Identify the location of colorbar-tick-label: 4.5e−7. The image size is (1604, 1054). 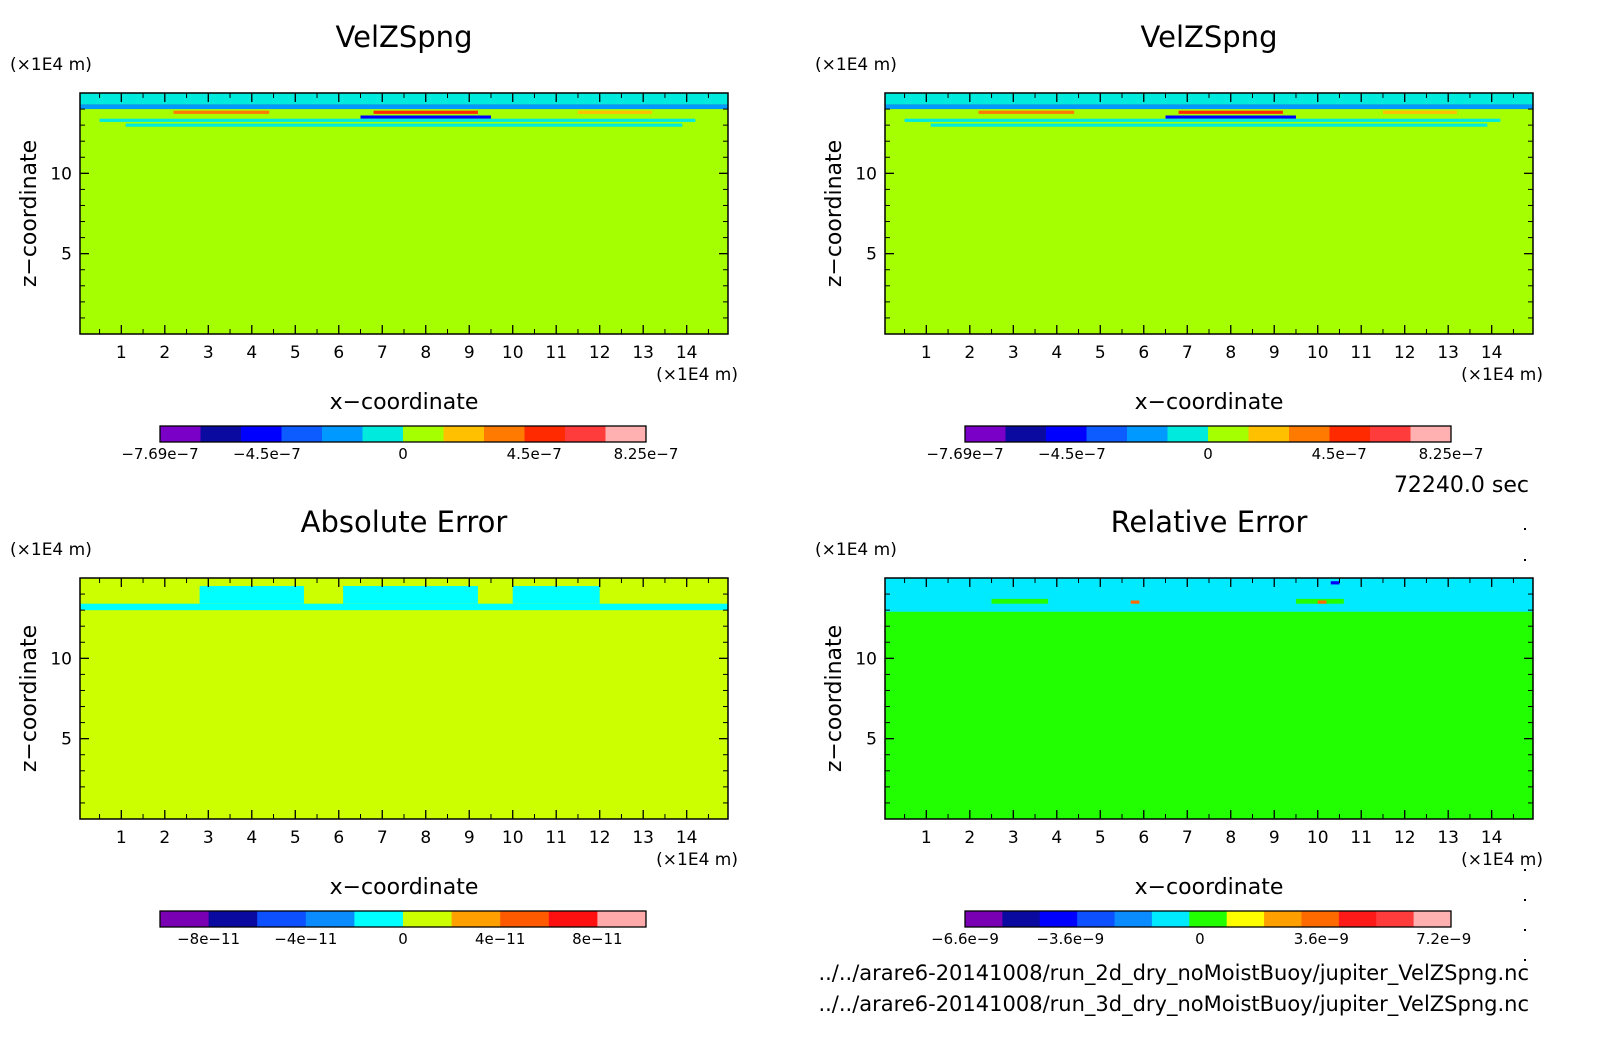
(534, 454).